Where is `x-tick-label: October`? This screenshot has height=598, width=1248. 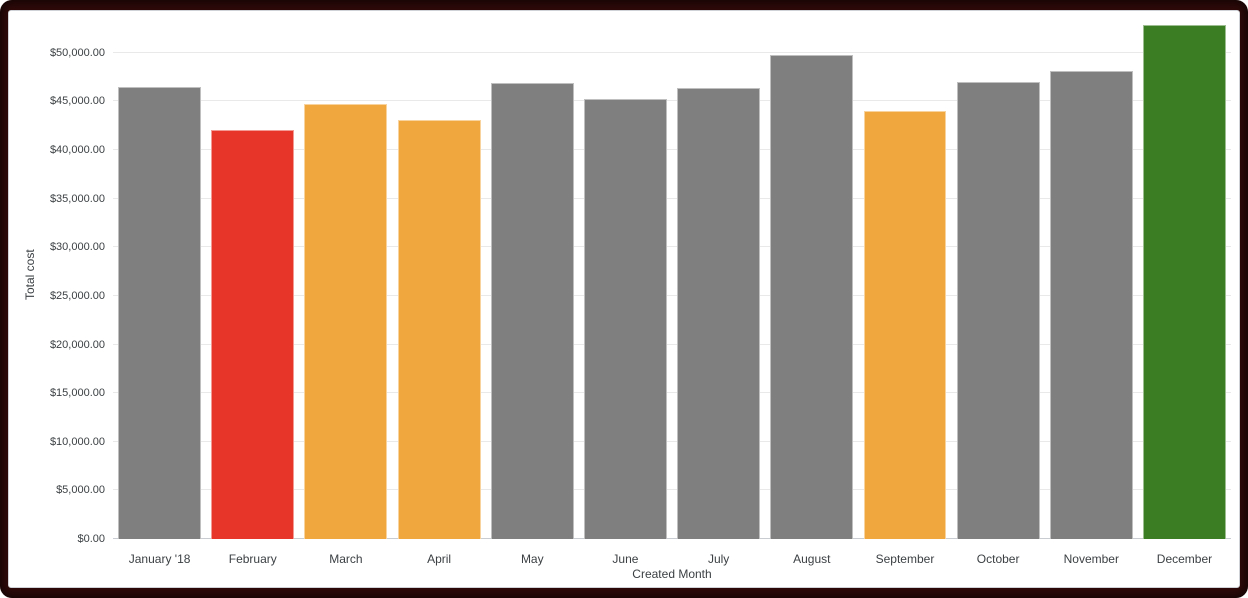 x-tick-label: October is located at coordinates (998, 559).